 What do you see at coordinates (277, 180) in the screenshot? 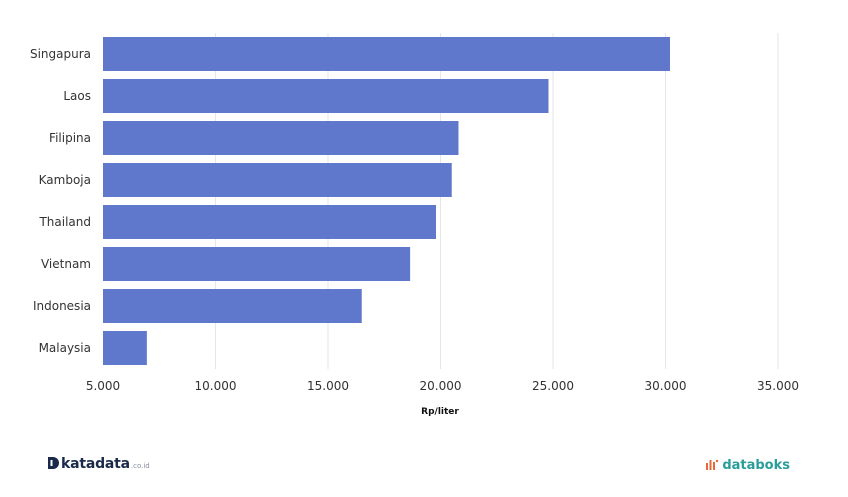
I see `bar-kamboja` at bounding box center [277, 180].